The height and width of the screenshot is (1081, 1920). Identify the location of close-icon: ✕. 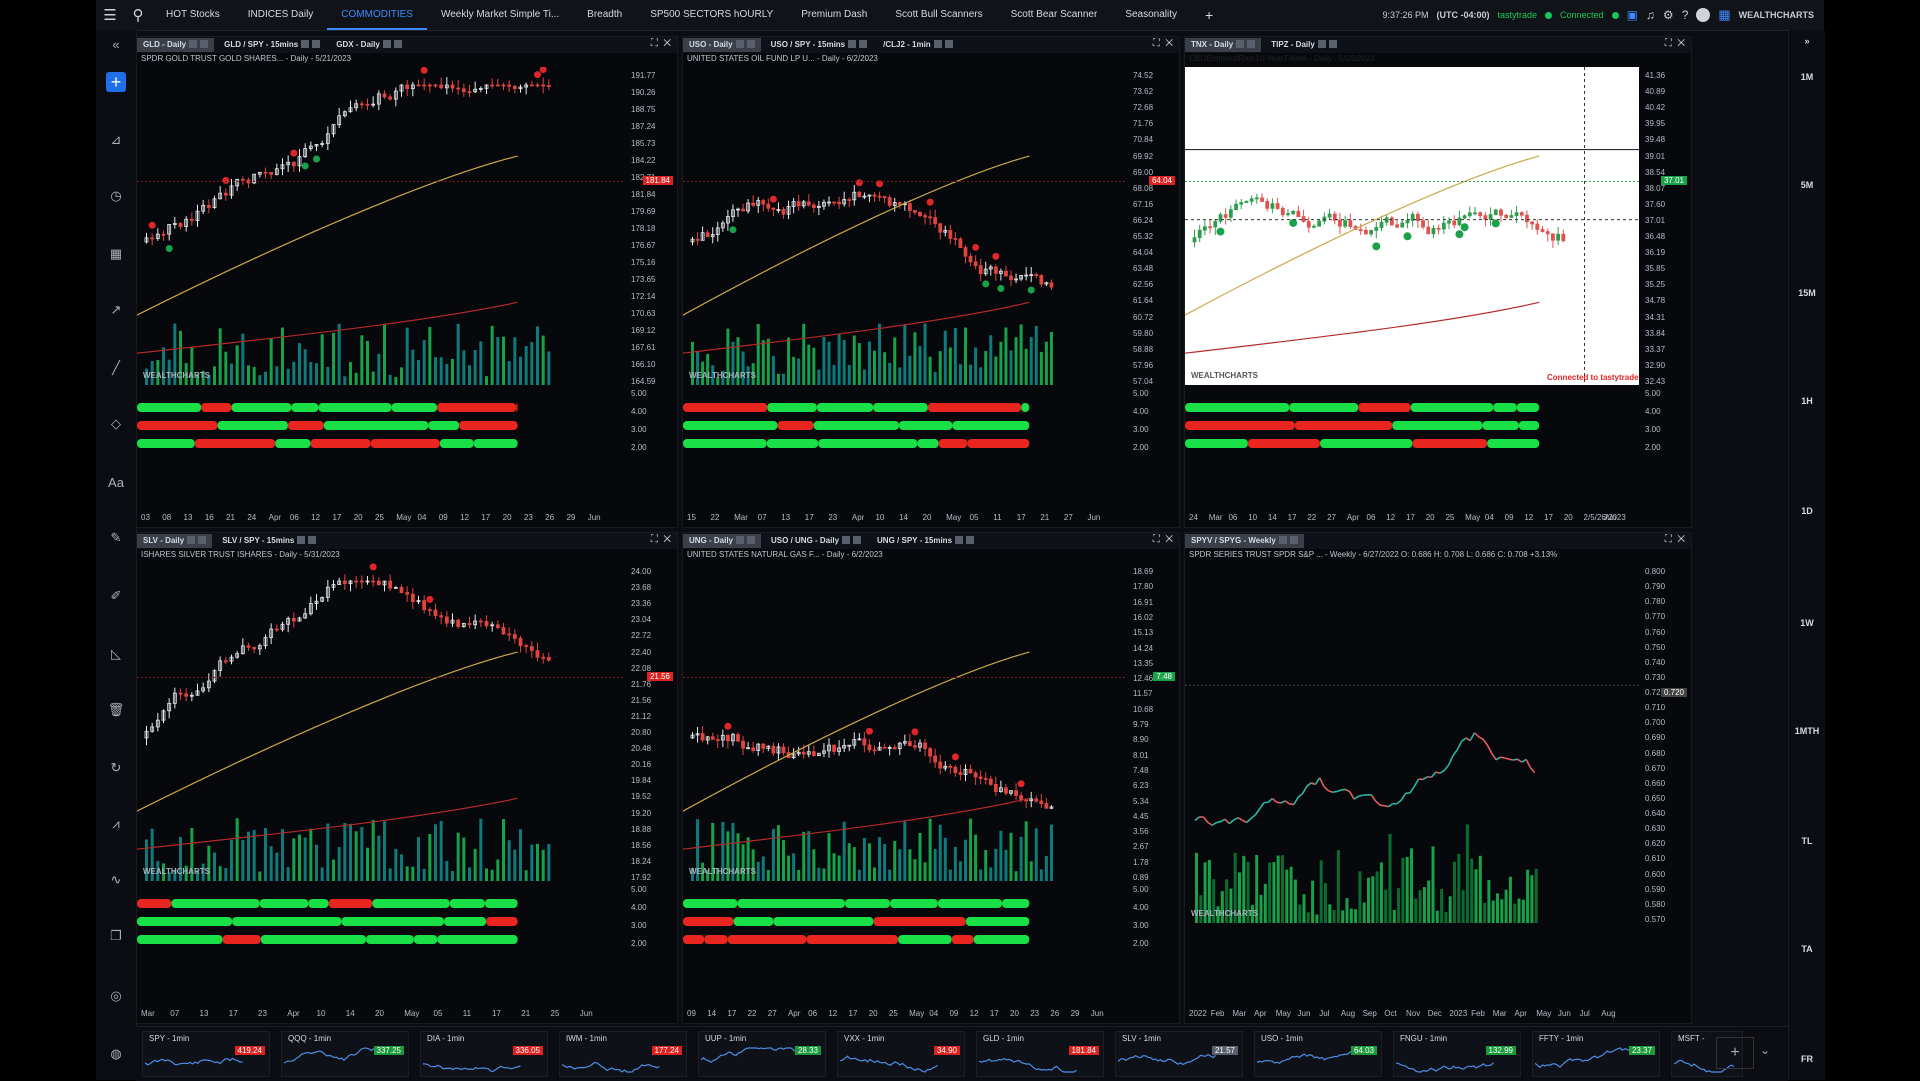
(1681, 43).